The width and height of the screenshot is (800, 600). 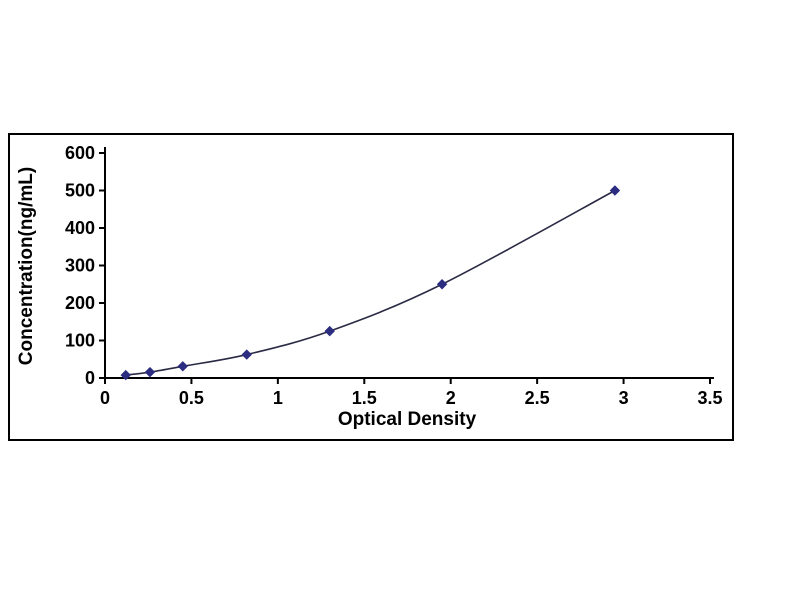 I want to click on y-tick-label: 400, so click(x=80, y=228).